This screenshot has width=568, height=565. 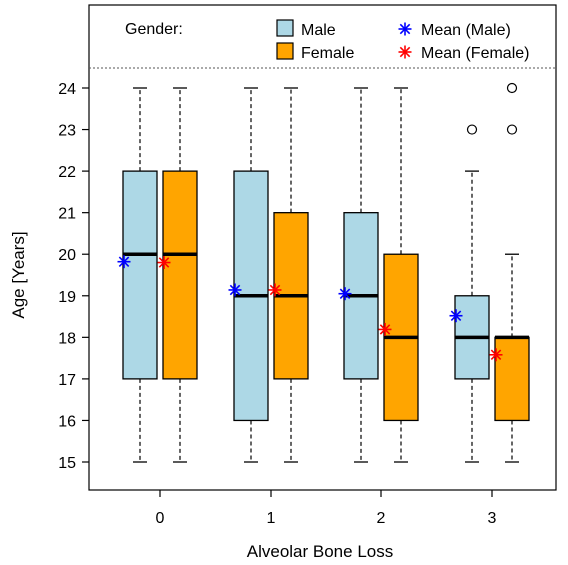 What do you see at coordinates (320, 551) in the screenshot?
I see `x-axis-label: Alveolar Bone Loss` at bounding box center [320, 551].